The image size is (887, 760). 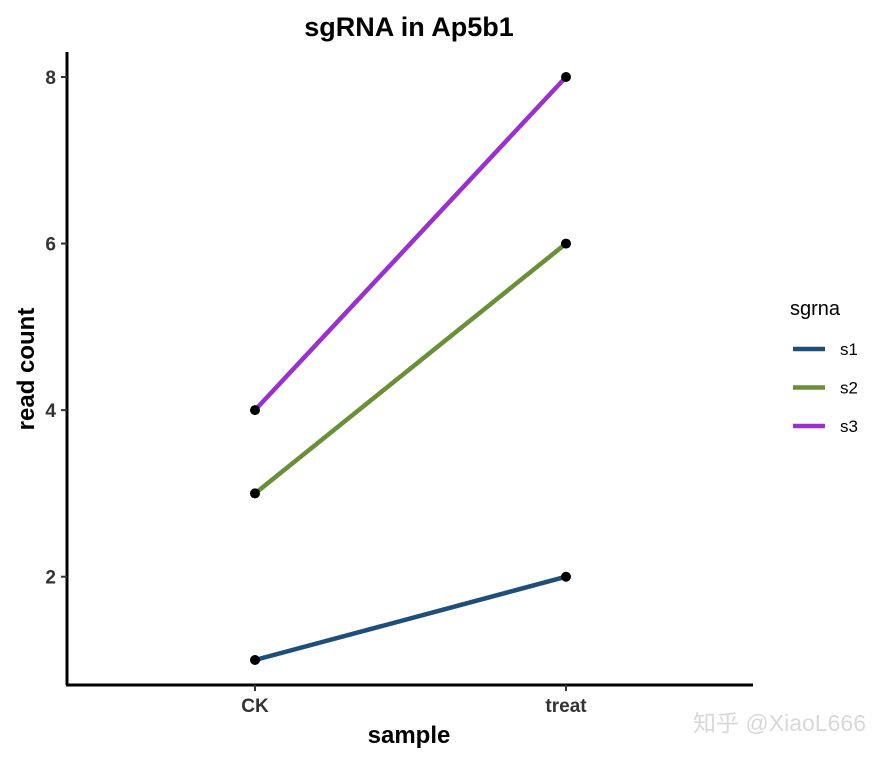 What do you see at coordinates (50, 245) in the screenshot?
I see `y-tick-label: 6` at bounding box center [50, 245].